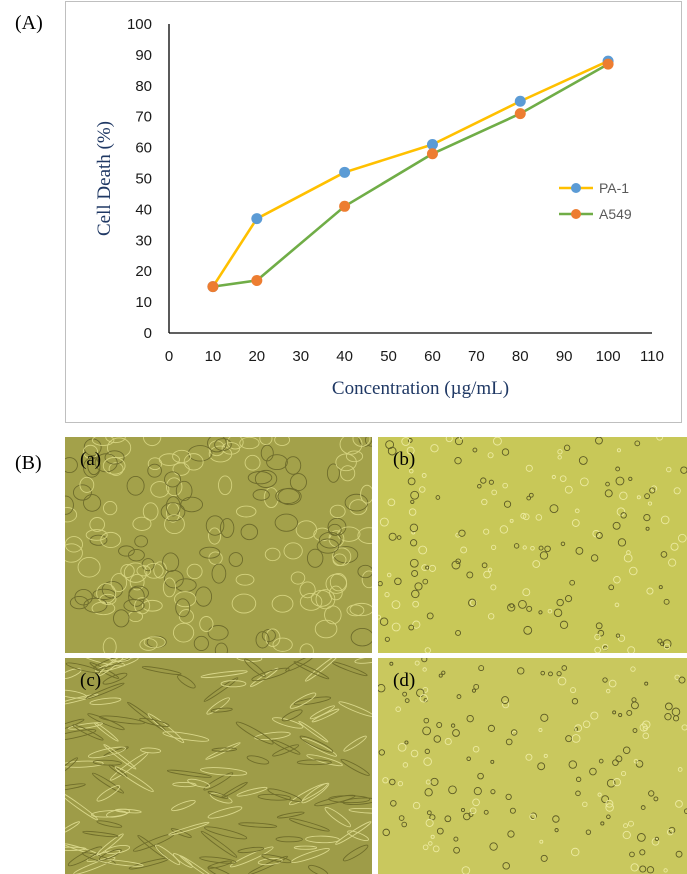 Image resolution: width=687 pixels, height=874 pixels. Describe the element at coordinates (608, 356) in the screenshot. I see `x-tick-label: 100` at that location.